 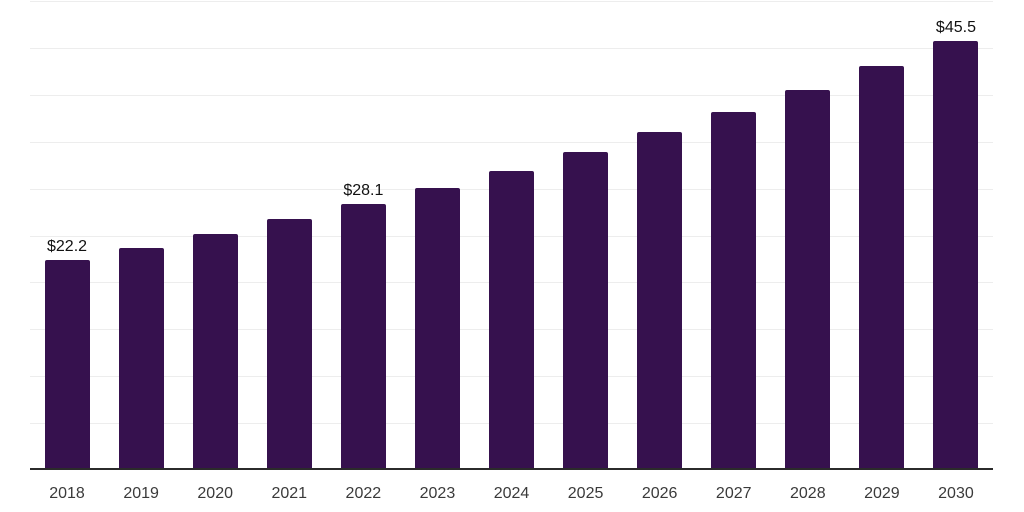 What do you see at coordinates (363, 493) in the screenshot?
I see `x-tick-label-2022: 2022` at bounding box center [363, 493].